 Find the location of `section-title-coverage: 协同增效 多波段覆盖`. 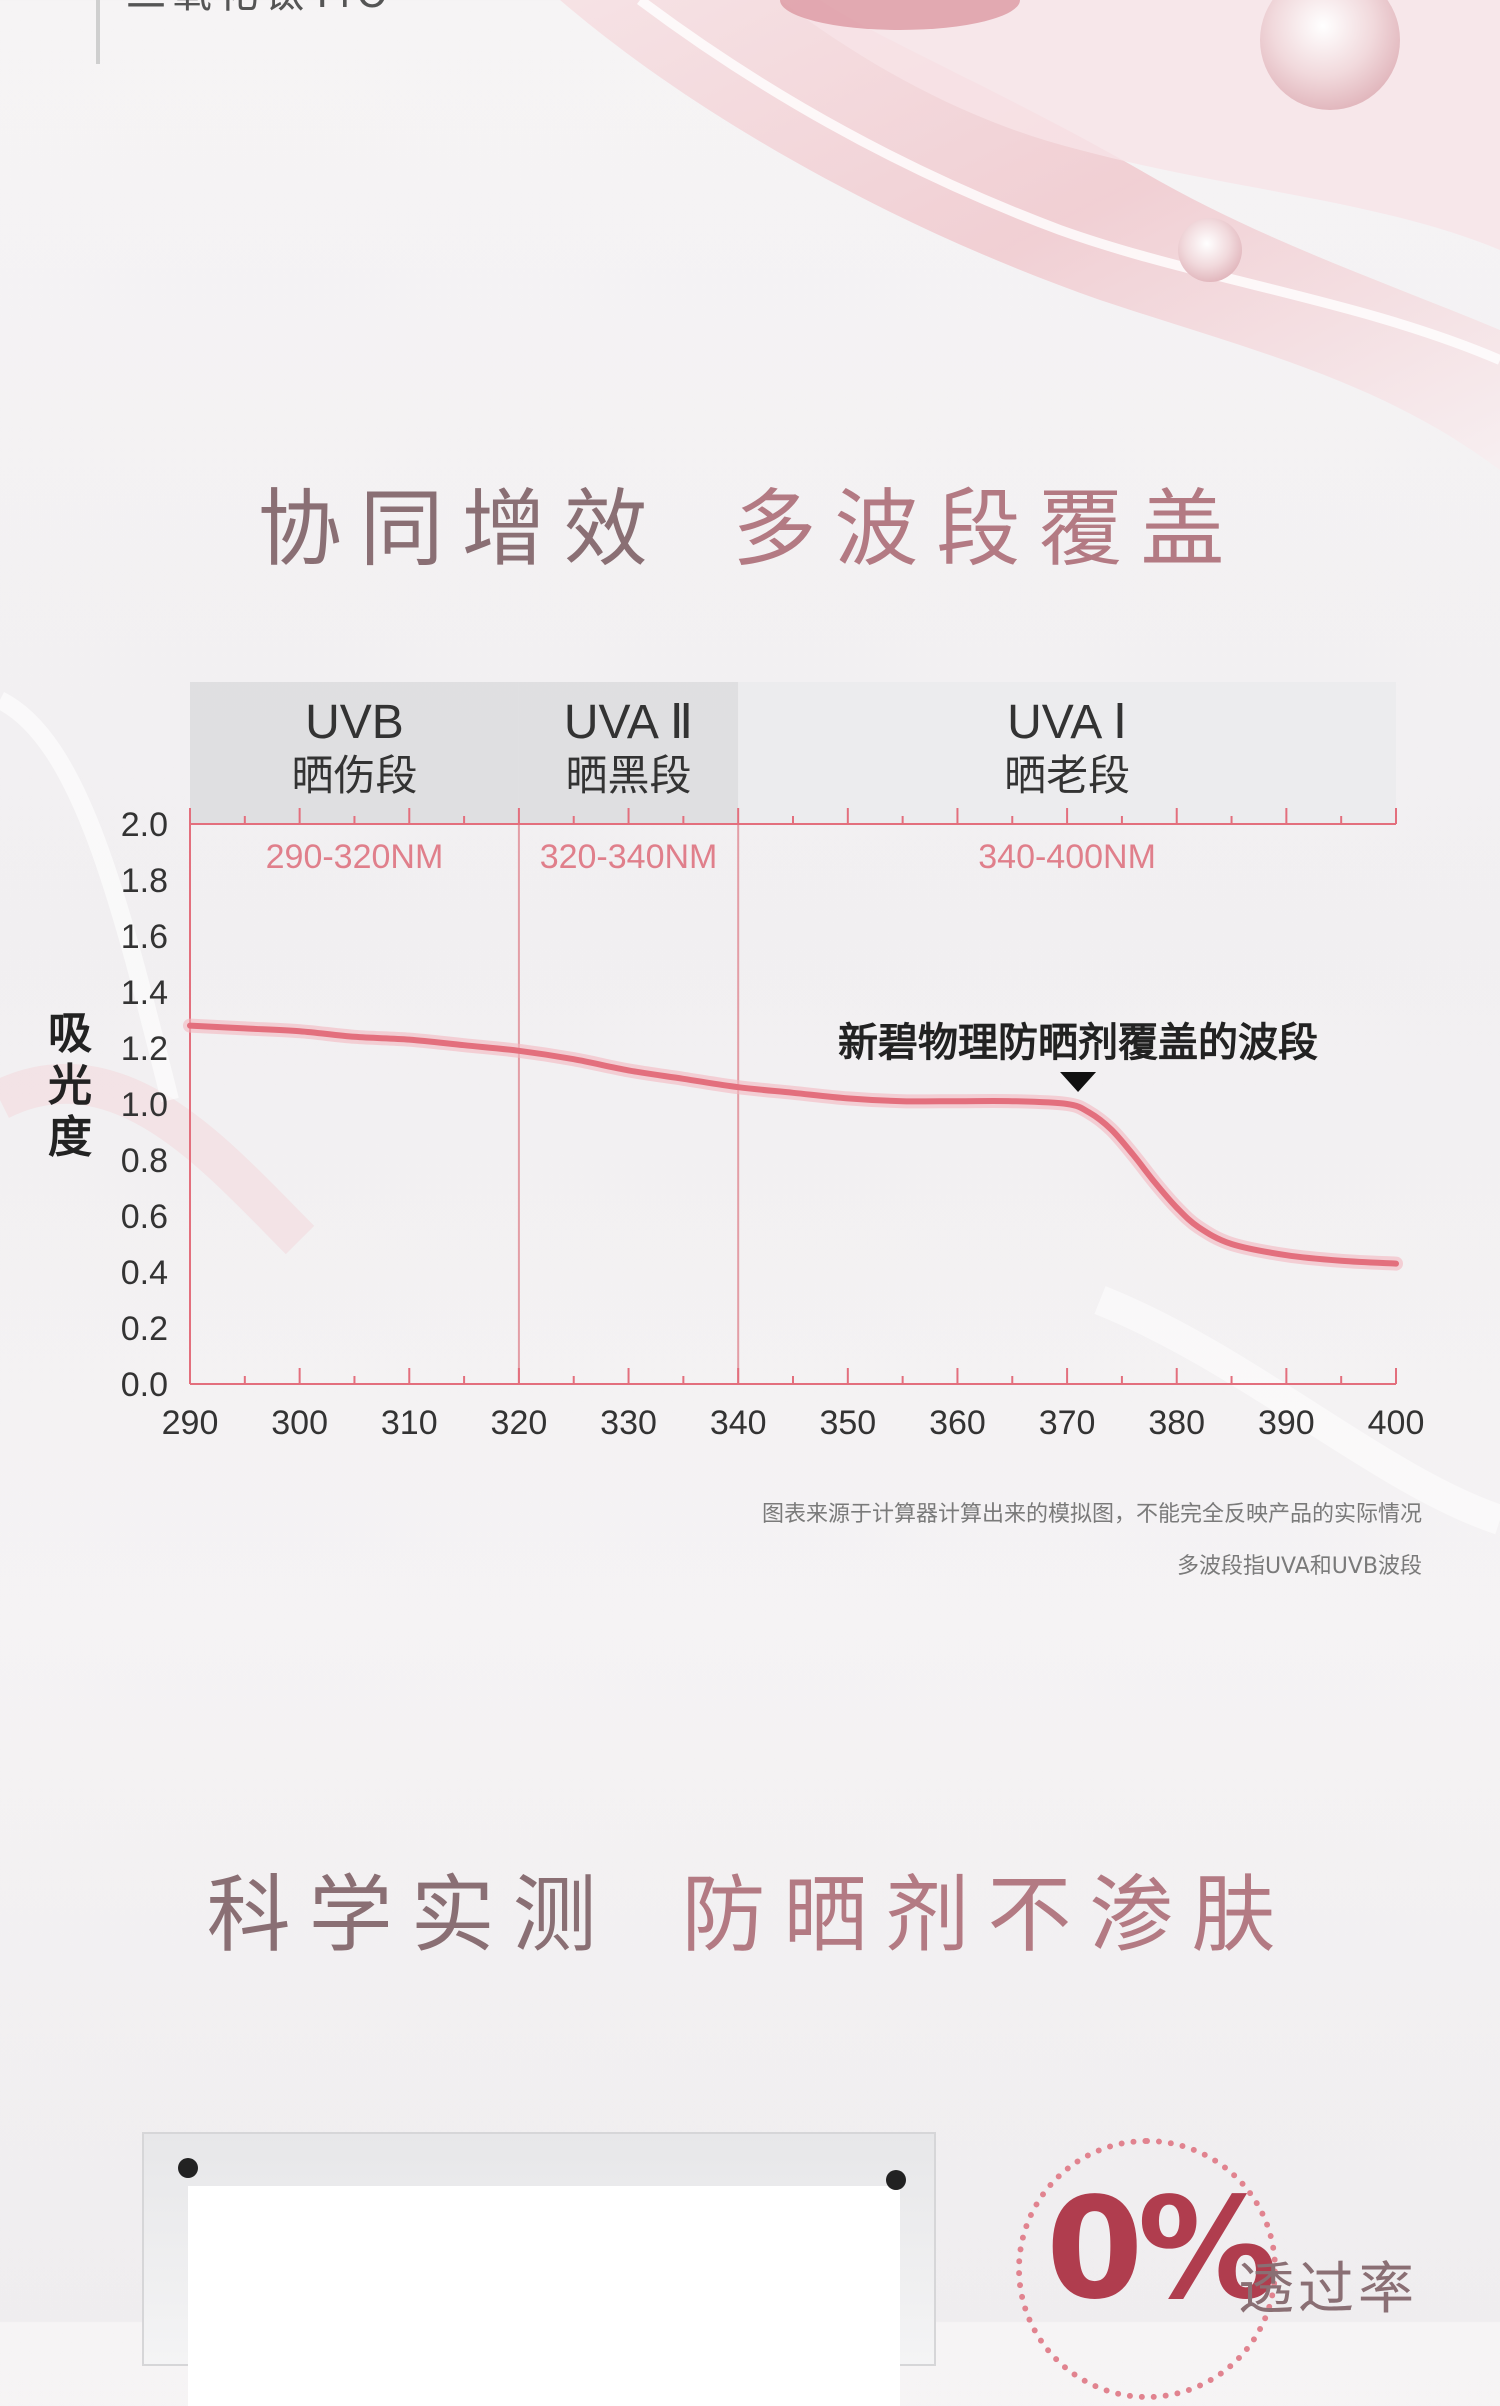

section-title-coverage: 协同增效 多波段覆盖 is located at coordinates (750, 522).